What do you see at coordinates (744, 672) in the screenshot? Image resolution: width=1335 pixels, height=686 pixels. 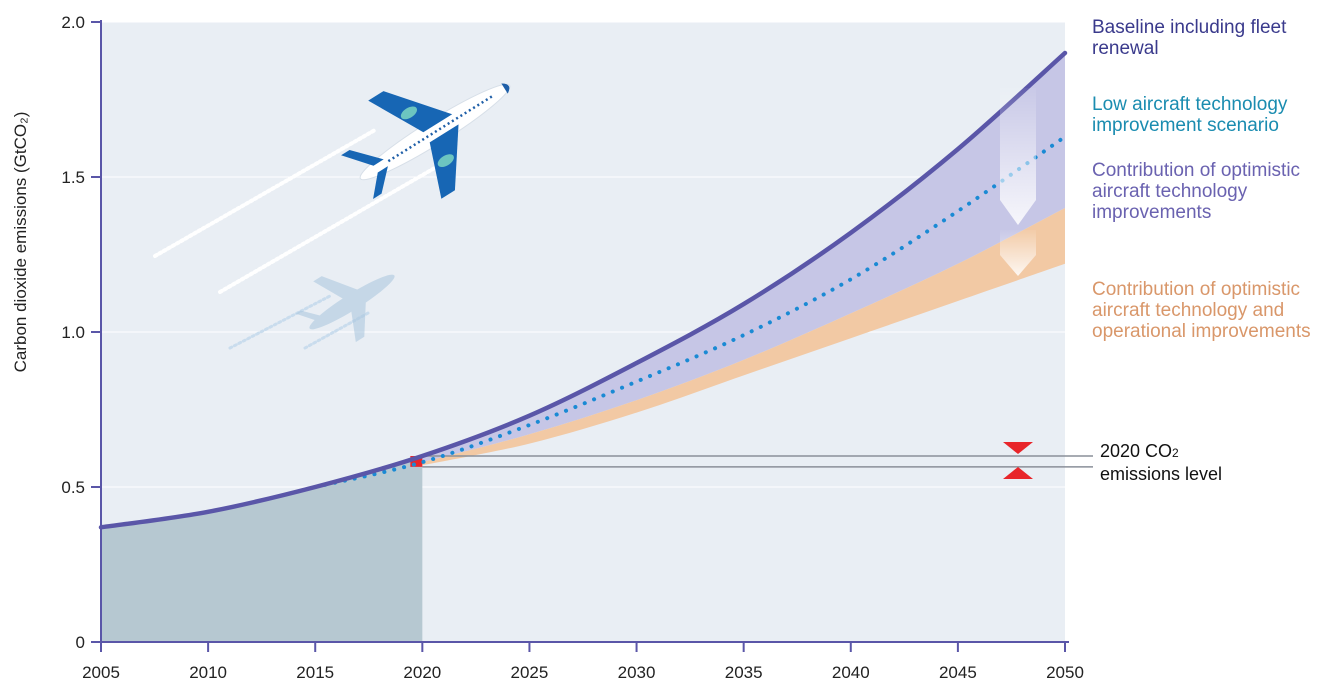 I see `x-tick-label: 2035` at bounding box center [744, 672].